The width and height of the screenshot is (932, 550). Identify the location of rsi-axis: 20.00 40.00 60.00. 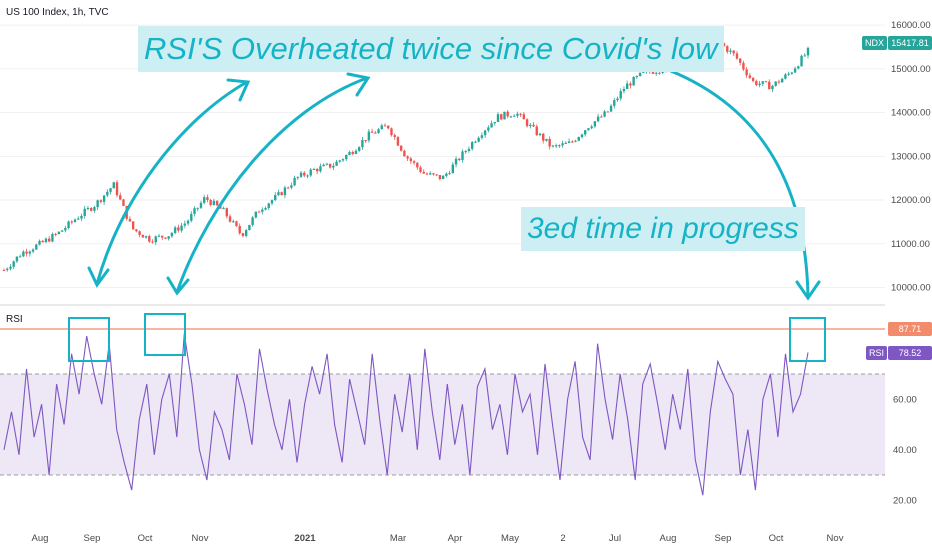
(905, 450).